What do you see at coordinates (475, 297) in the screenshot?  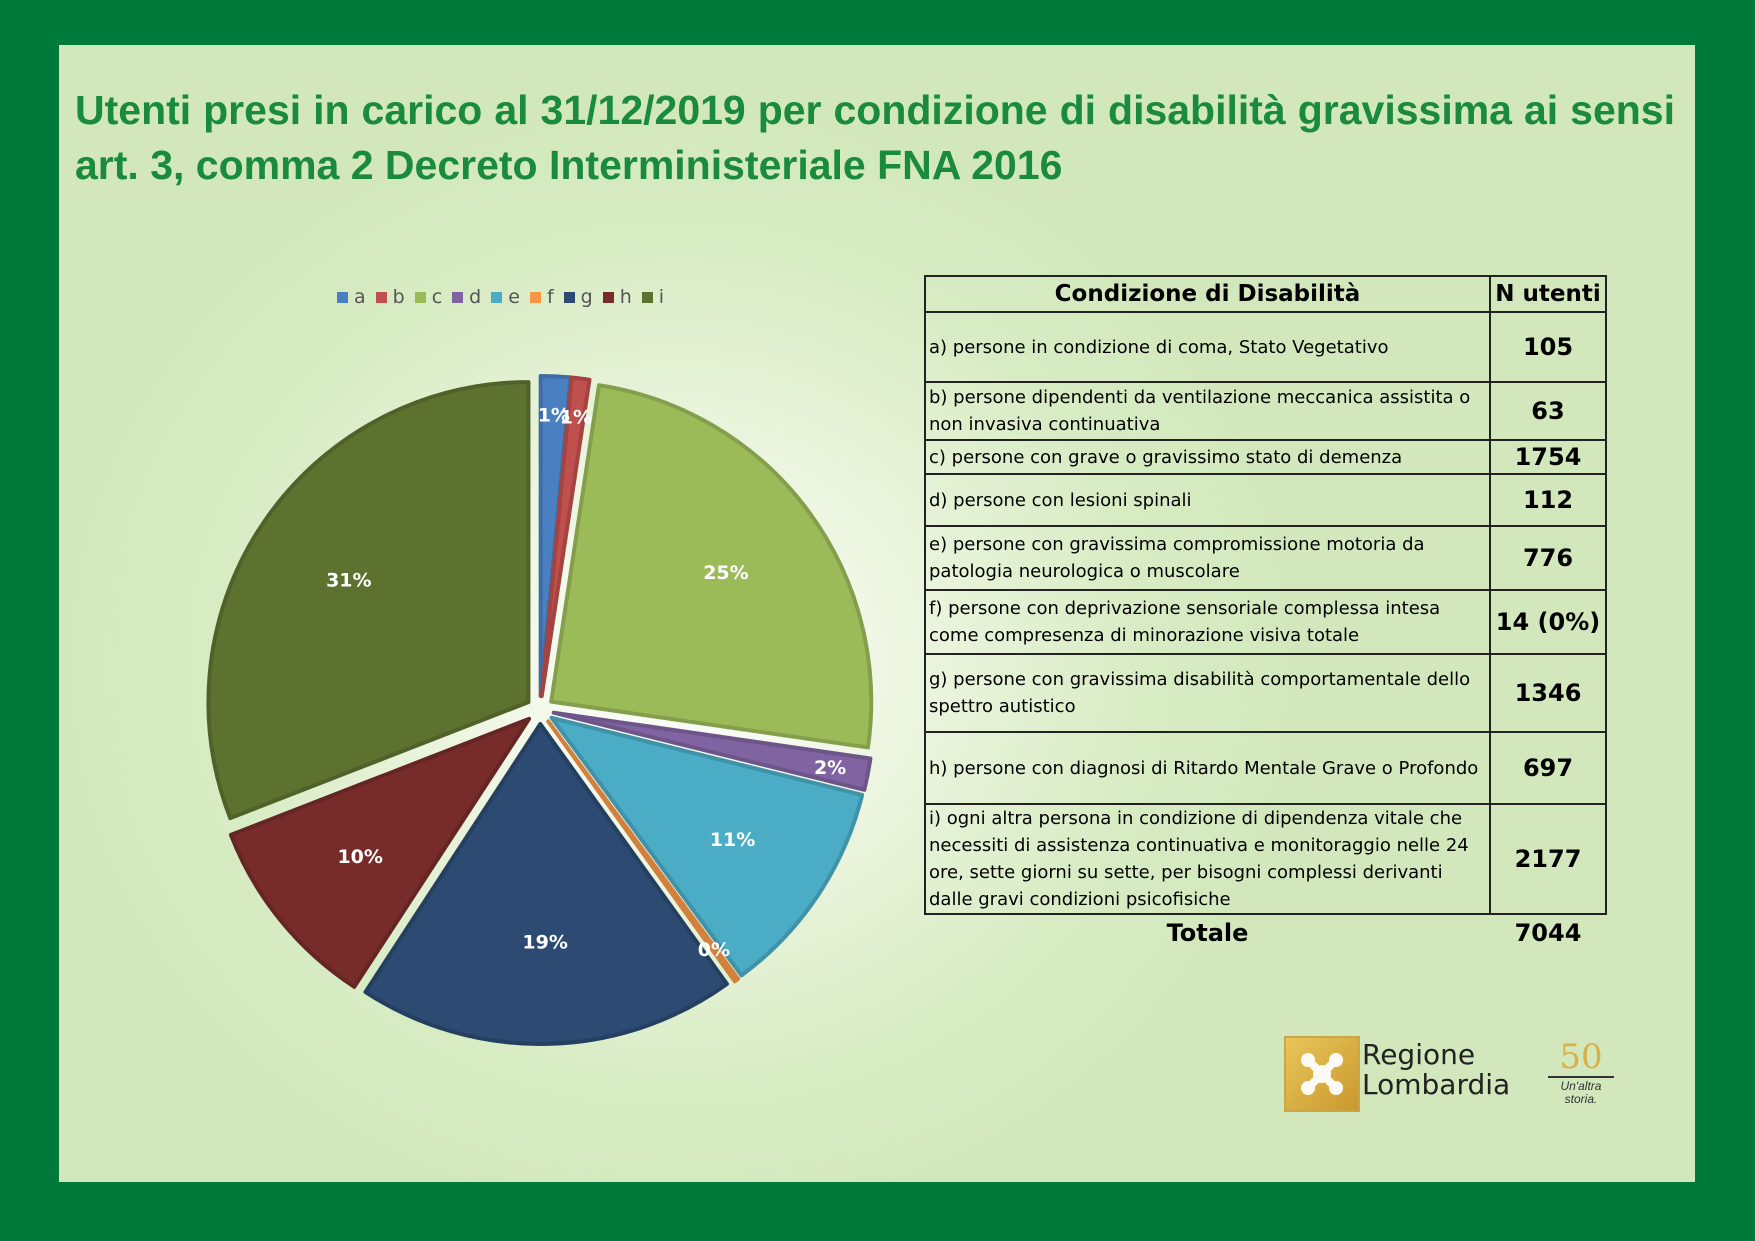 I see `legend-label-d: d` at bounding box center [475, 297].